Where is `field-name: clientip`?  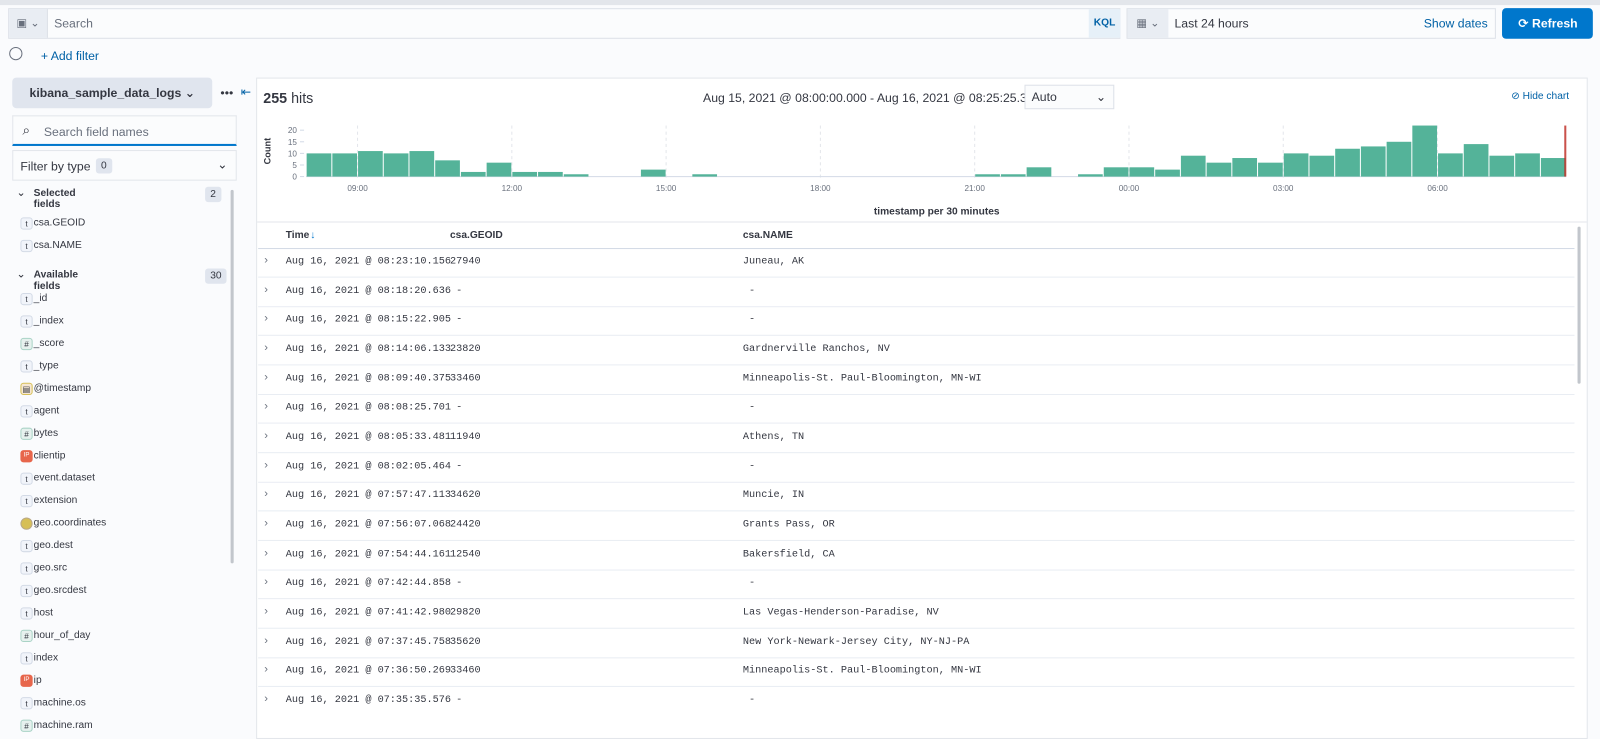 field-name: clientip is located at coordinates (49, 456).